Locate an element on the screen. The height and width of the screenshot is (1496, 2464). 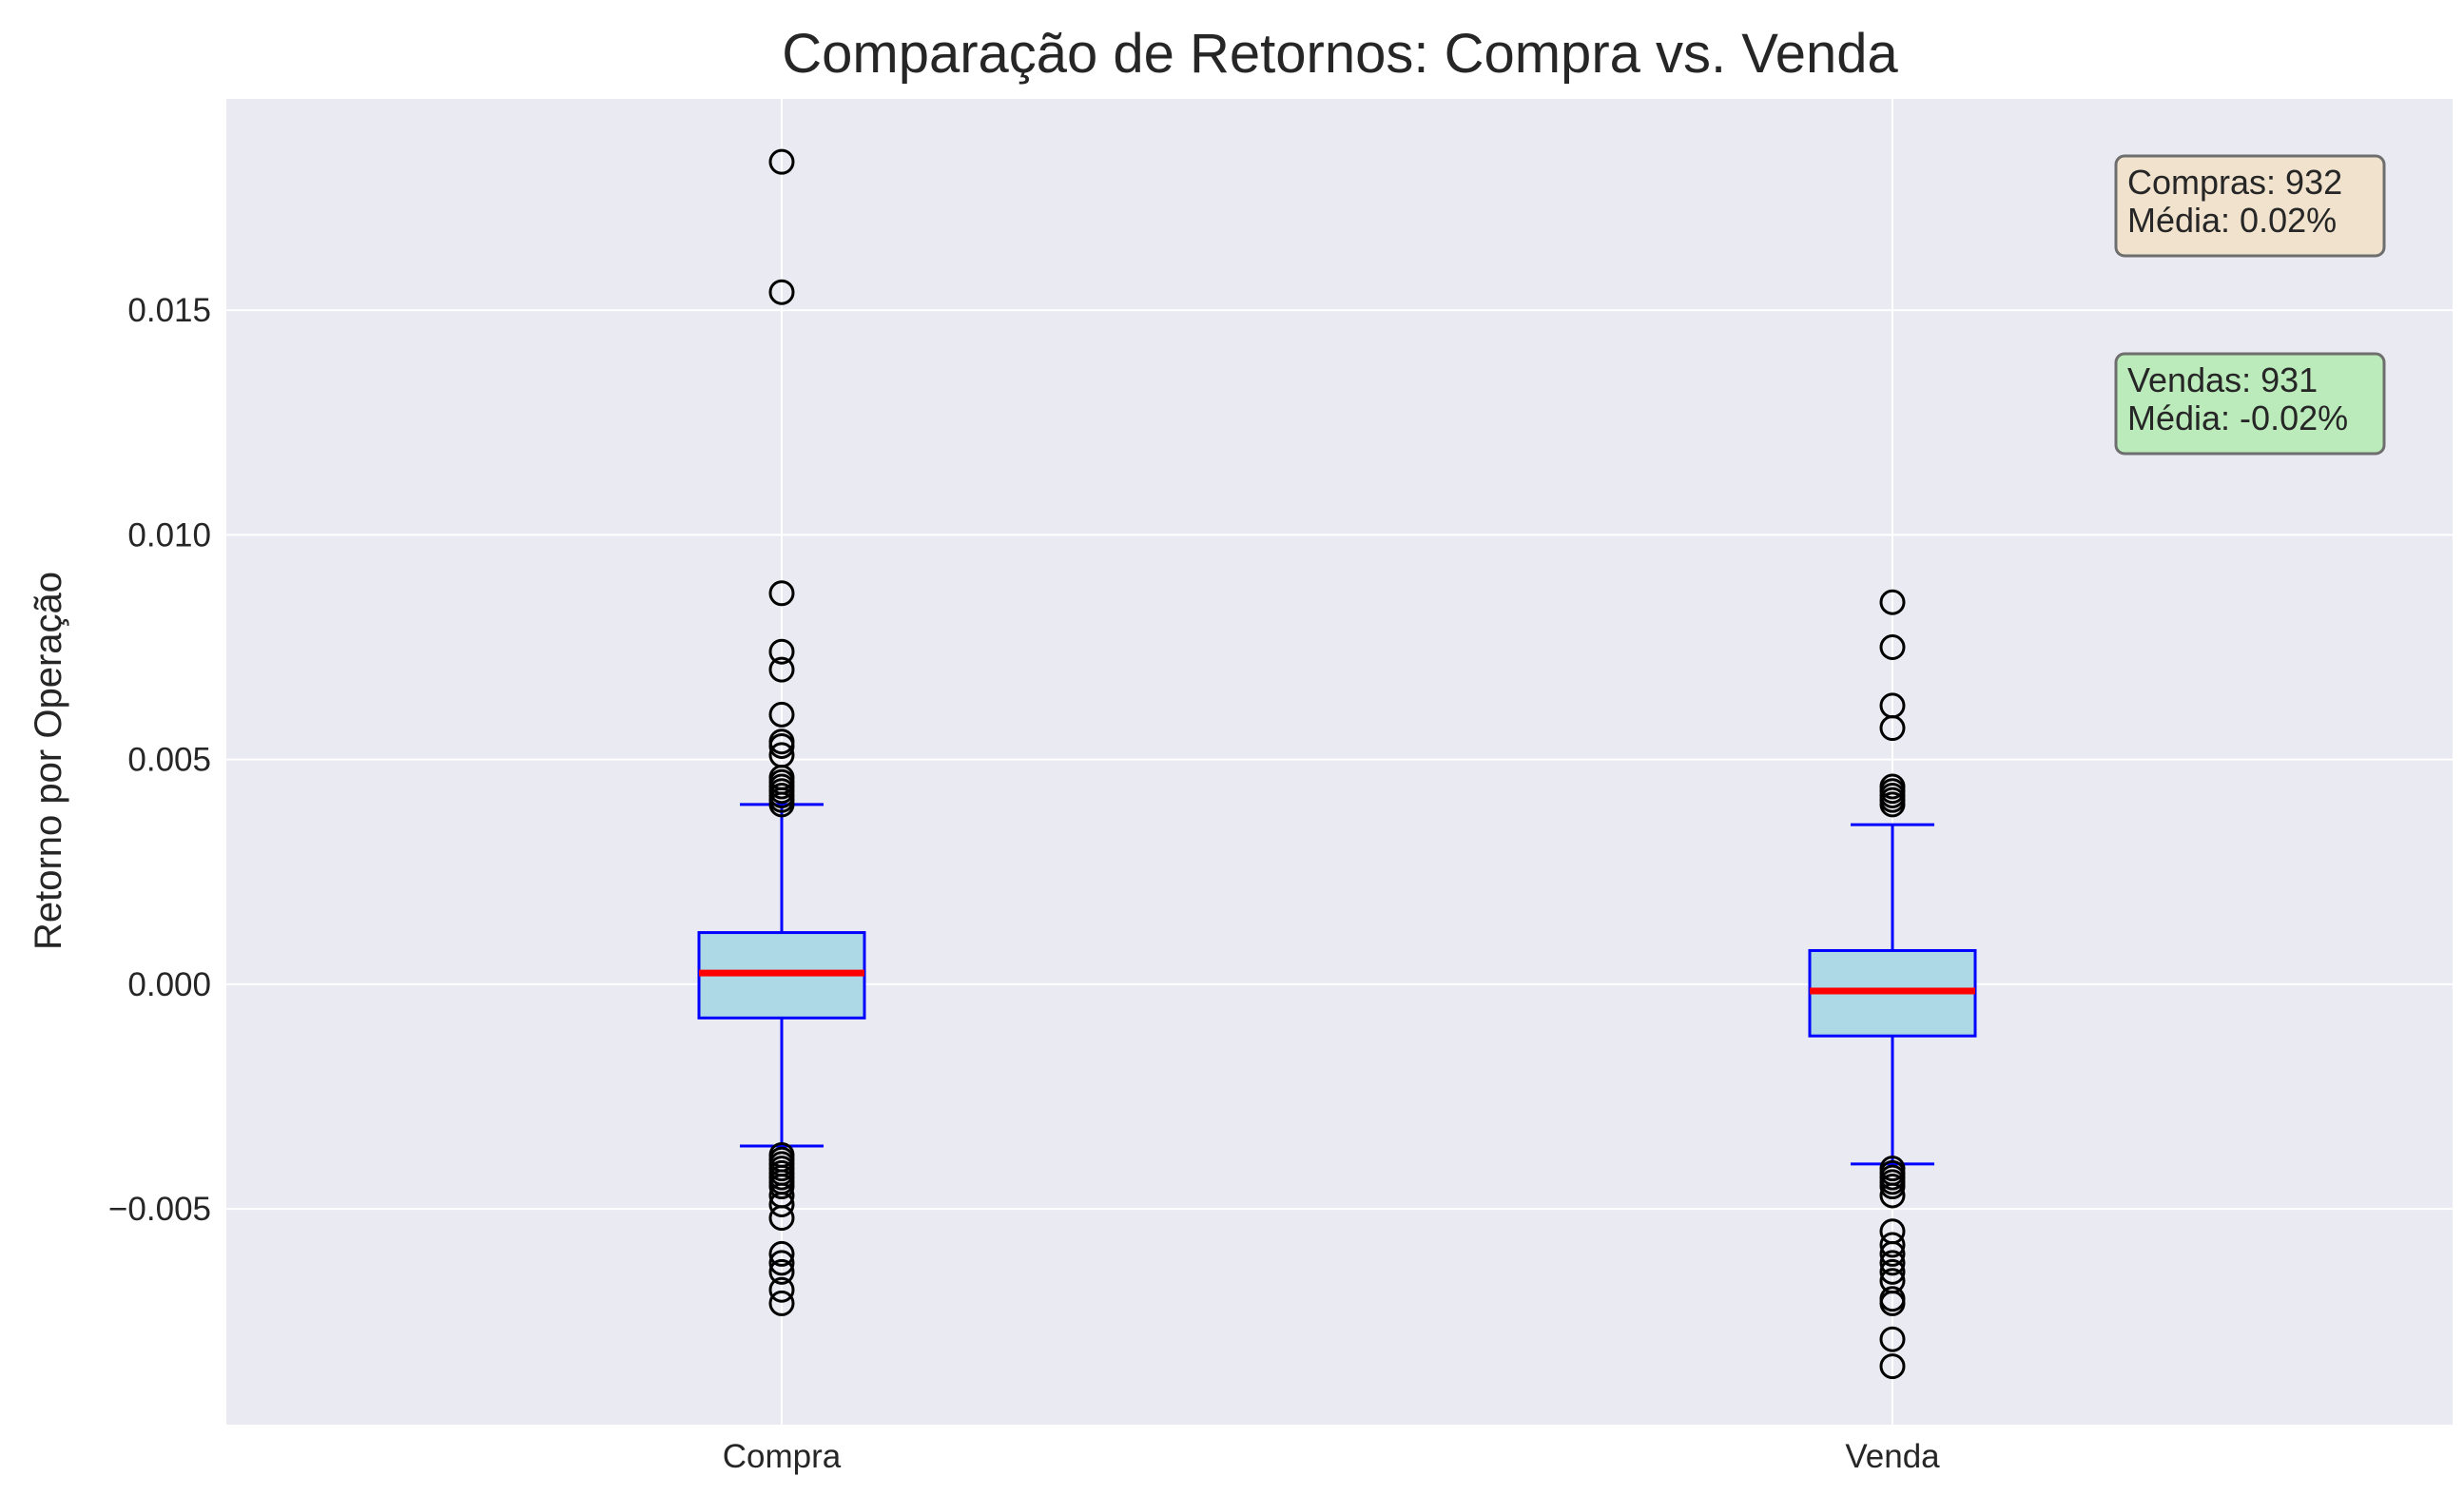
y-tick-label: 0.000 is located at coordinates (169, 984).